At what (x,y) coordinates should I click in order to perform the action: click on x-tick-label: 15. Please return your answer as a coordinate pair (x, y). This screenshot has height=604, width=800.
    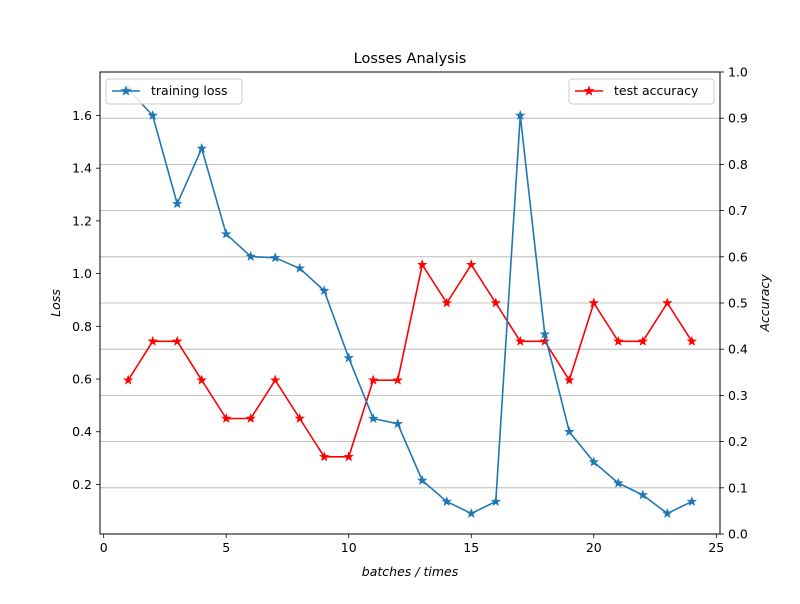
    Looking at the image, I should click on (471, 547).